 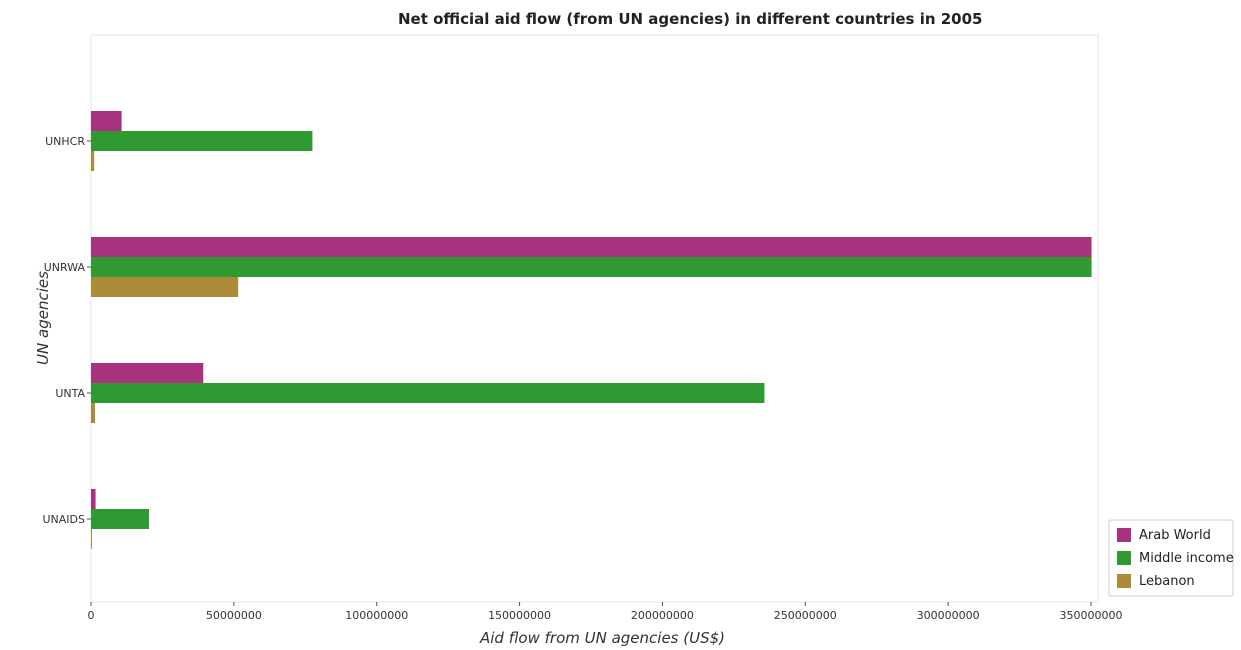 What do you see at coordinates (1167, 581) in the screenshot?
I see `legend-label: Lebanon` at bounding box center [1167, 581].